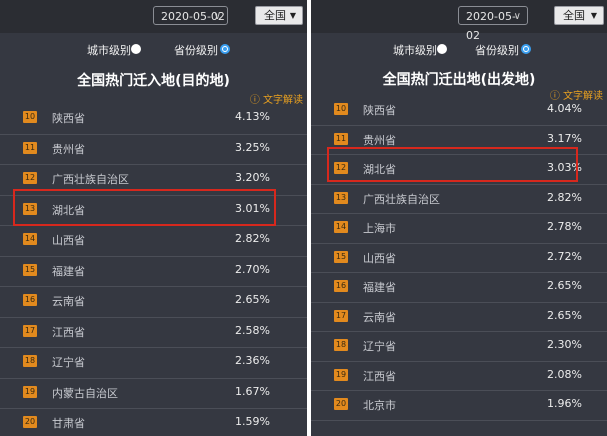  What do you see at coordinates (459, 287) in the screenshot?
I see `ranking-row: 16 福建省 2.65%` at bounding box center [459, 287].